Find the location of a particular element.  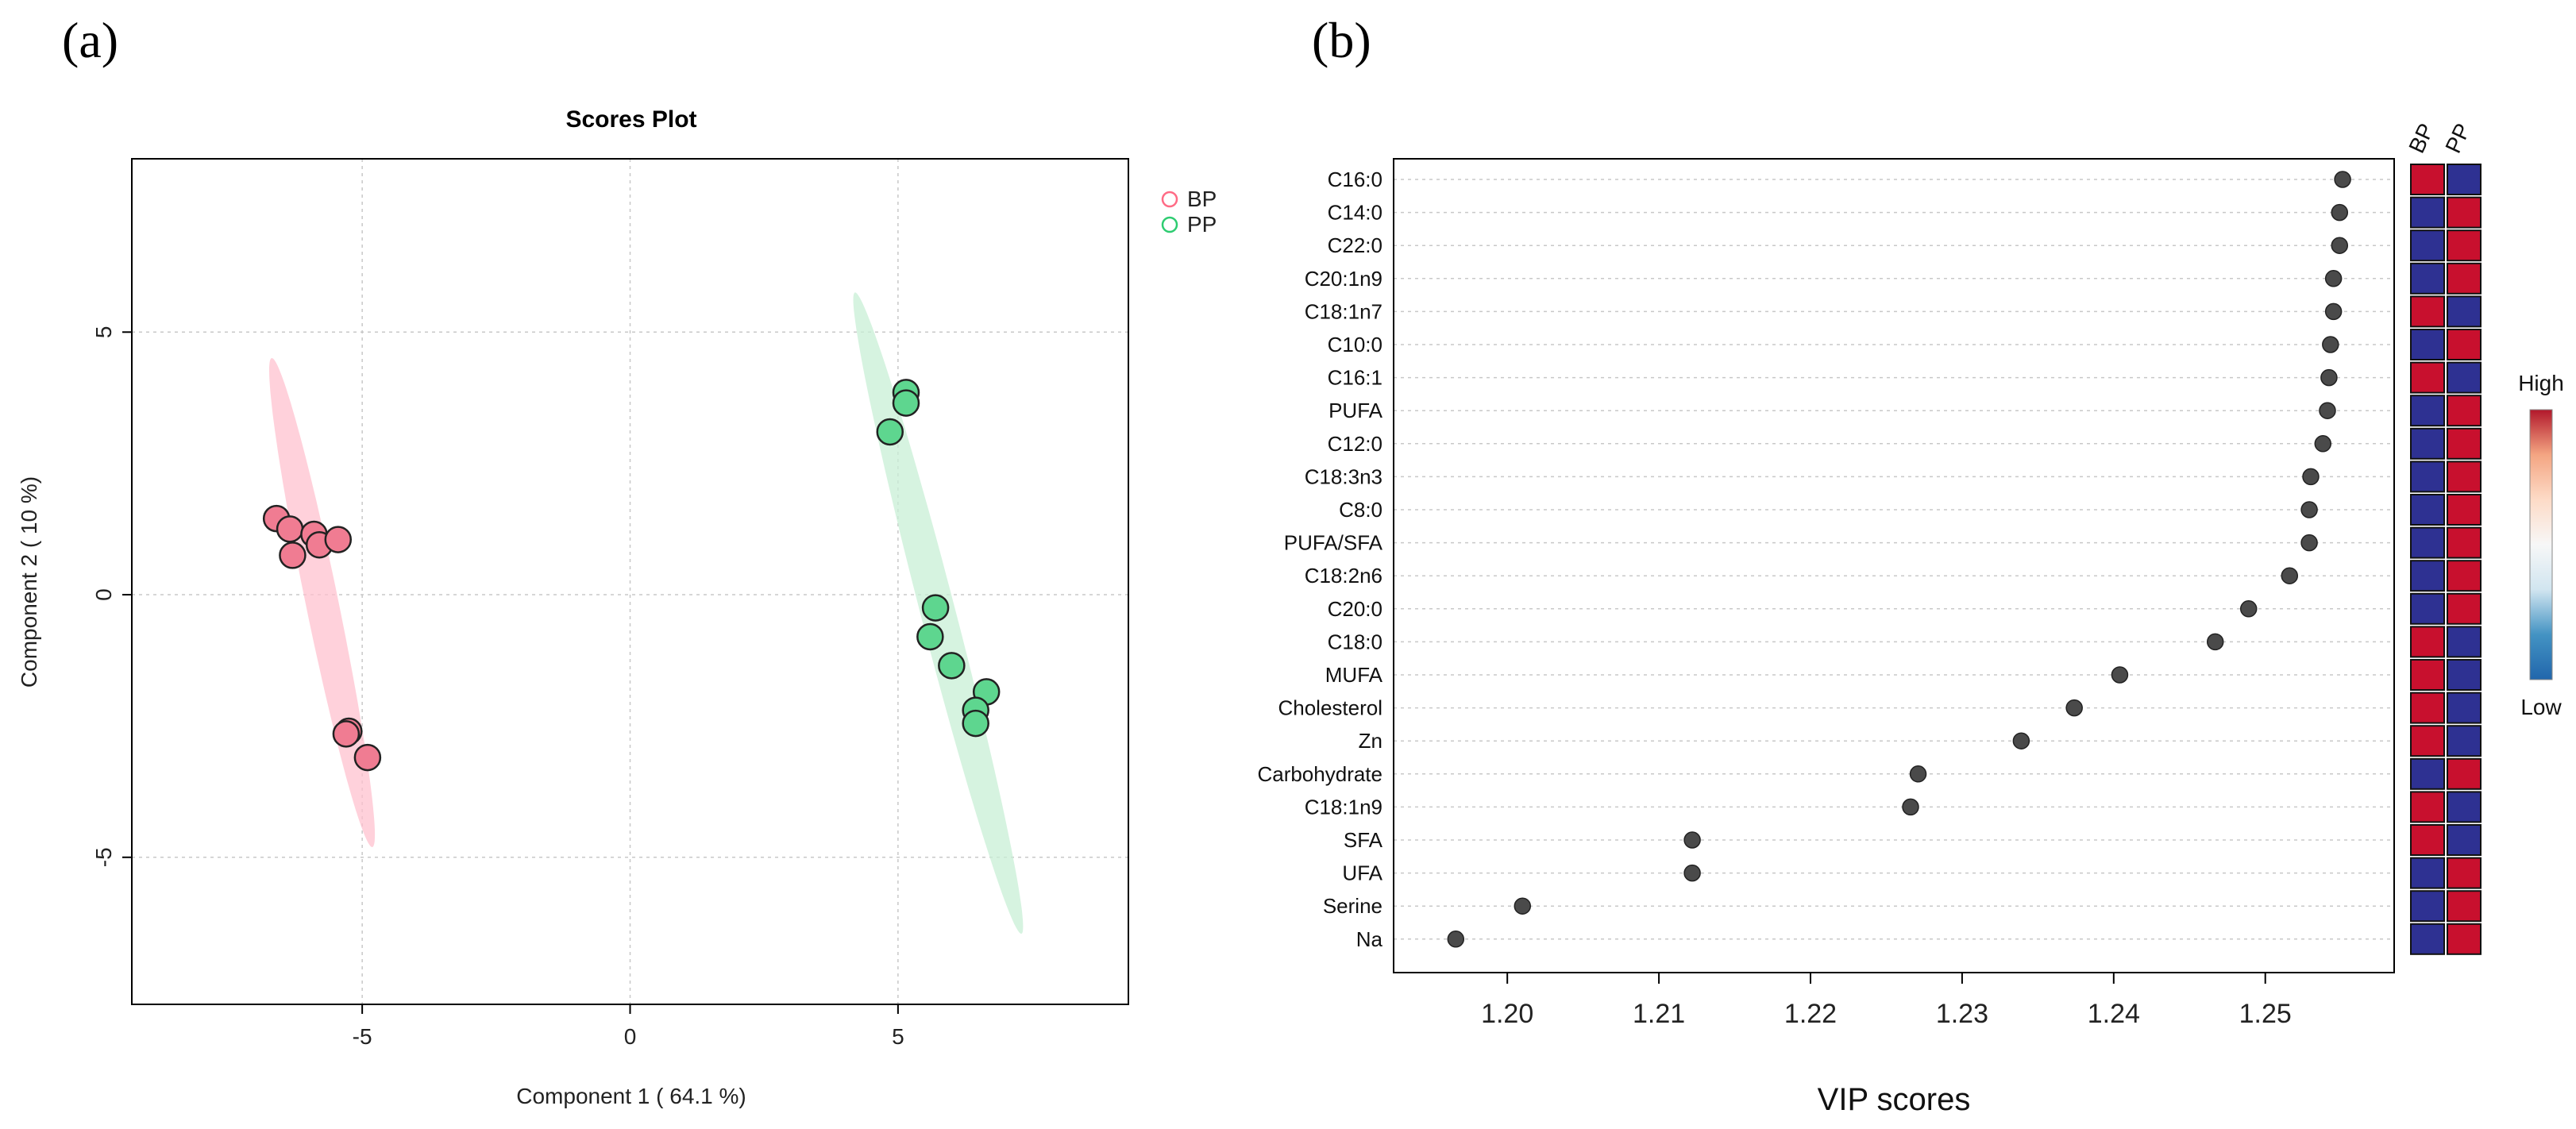

legend-label-bp: BP is located at coordinates (1202, 199).